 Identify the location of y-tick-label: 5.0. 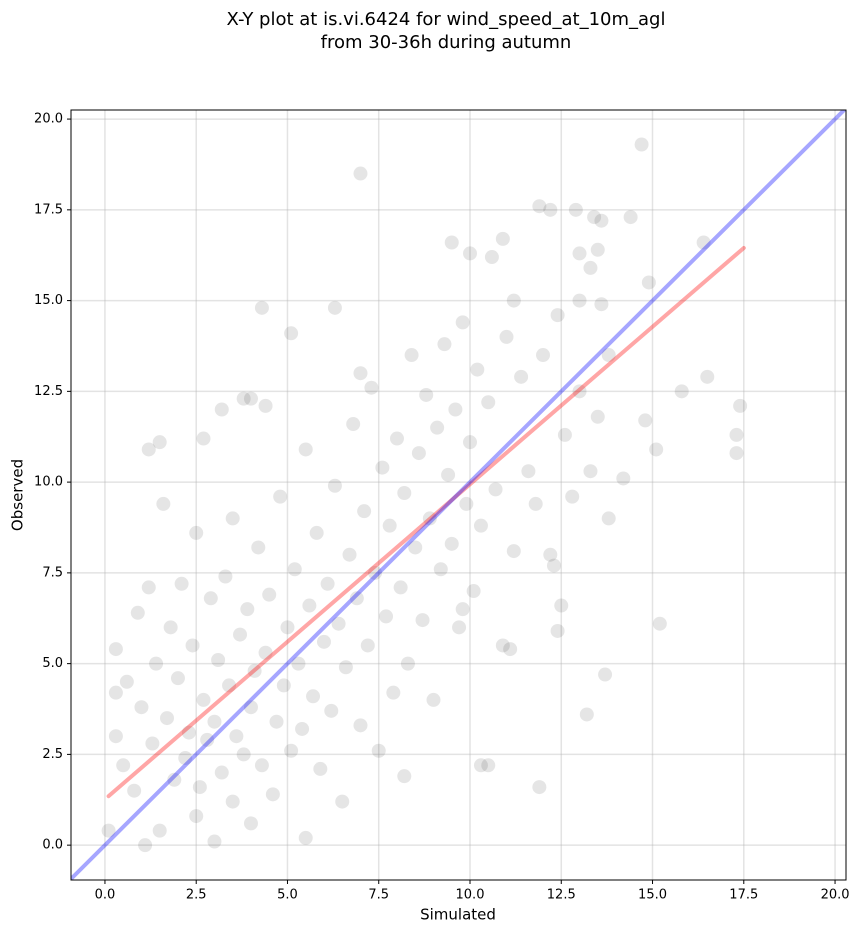
(52, 663).